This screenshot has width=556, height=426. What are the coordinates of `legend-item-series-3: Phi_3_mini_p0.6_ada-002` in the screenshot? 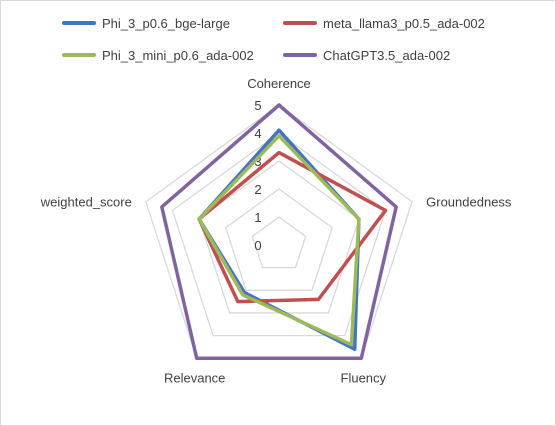 It's located at (158, 55).